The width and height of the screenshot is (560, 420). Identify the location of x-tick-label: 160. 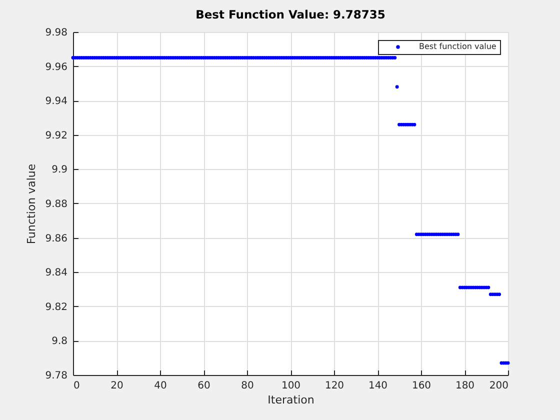
(422, 386).